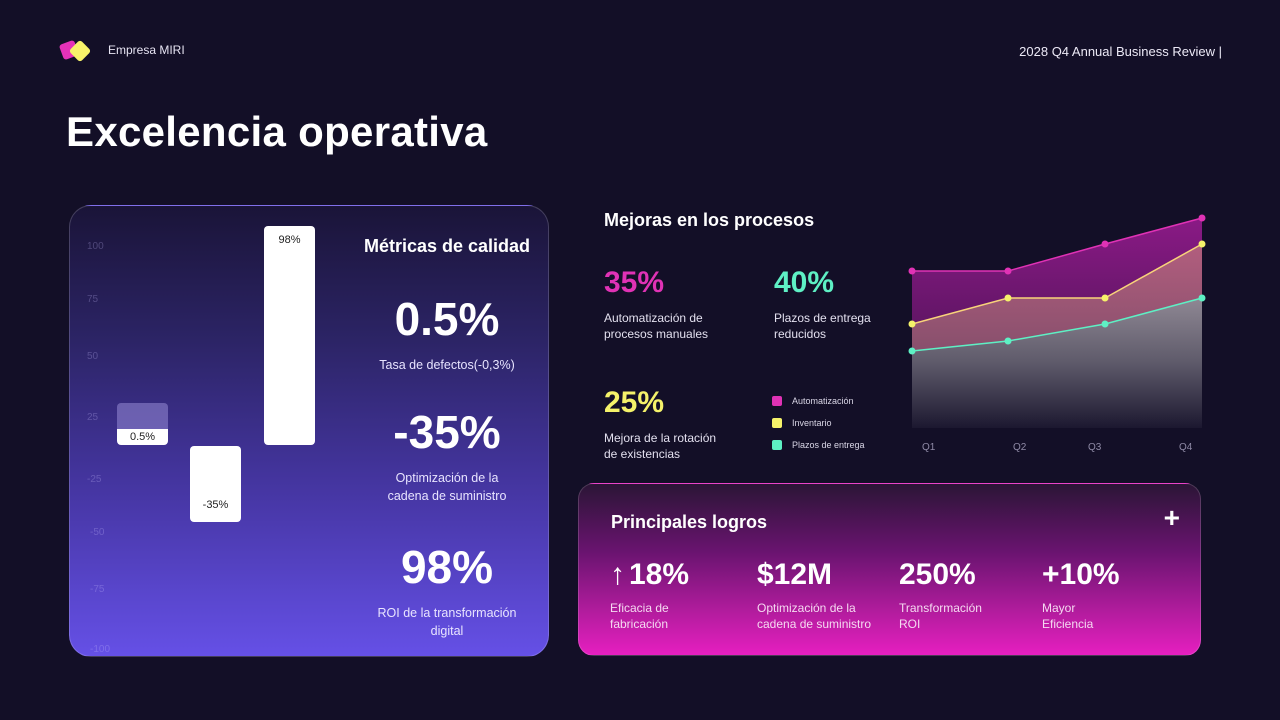  Describe the element at coordinates (929, 447) in the screenshot. I see `x-axis-label: Q1` at that location.